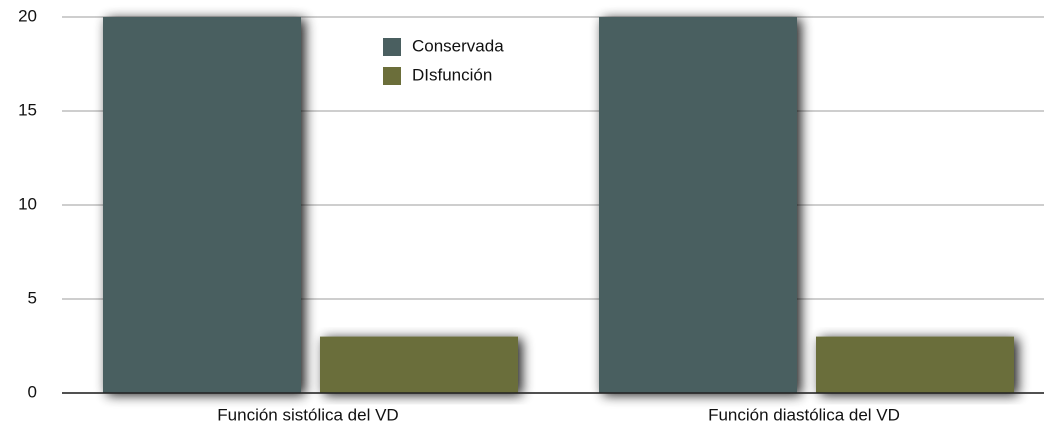  Describe the element at coordinates (804, 414) in the screenshot. I see `x-tick-label: Función diastólica del VD` at that location.